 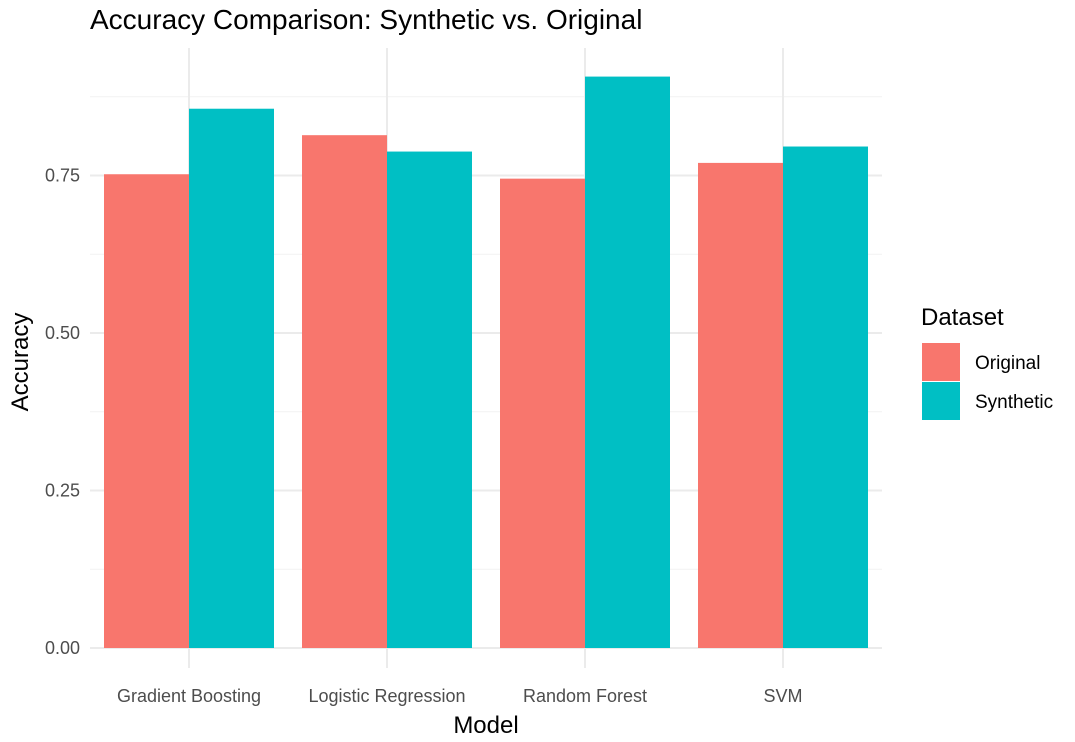 What do you see at coordinates (485, 725) in the screenshot?
I see `x-axis-title: Model` at bounding box center [485, 725].